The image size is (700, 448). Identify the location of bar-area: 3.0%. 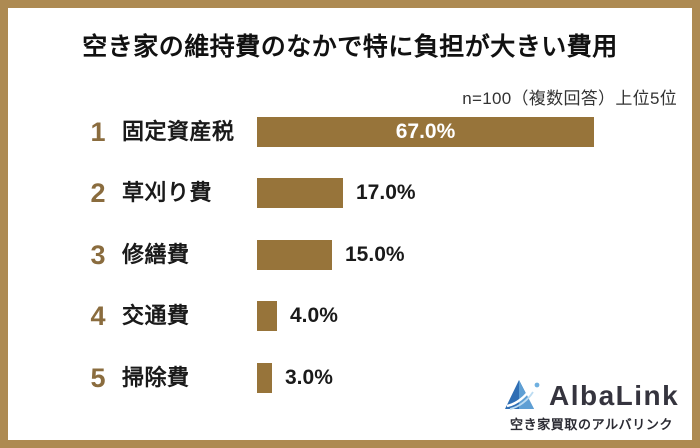
(295, 378).